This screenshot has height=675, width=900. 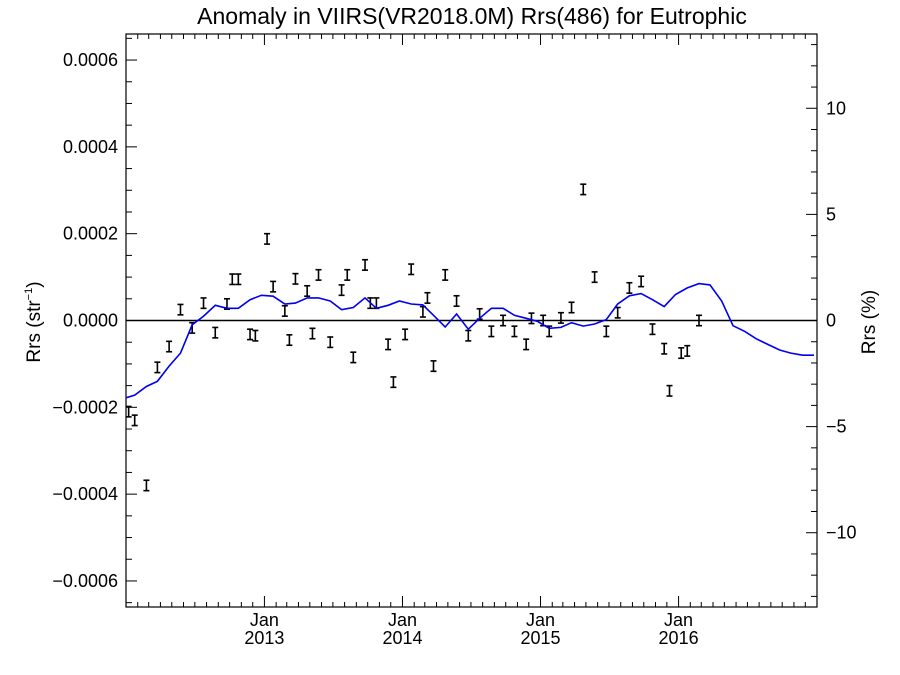 What do you see at coordinates (402, 638) in the screenshot?
I see `x-tick-label-year: 2014` at bounding box center [402, 638].